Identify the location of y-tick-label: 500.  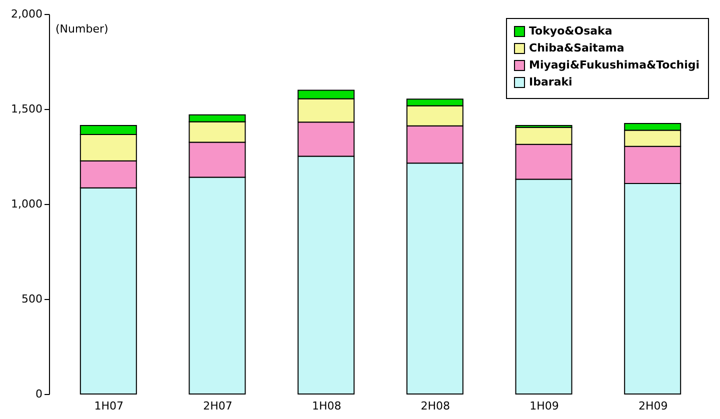
(32, 299).